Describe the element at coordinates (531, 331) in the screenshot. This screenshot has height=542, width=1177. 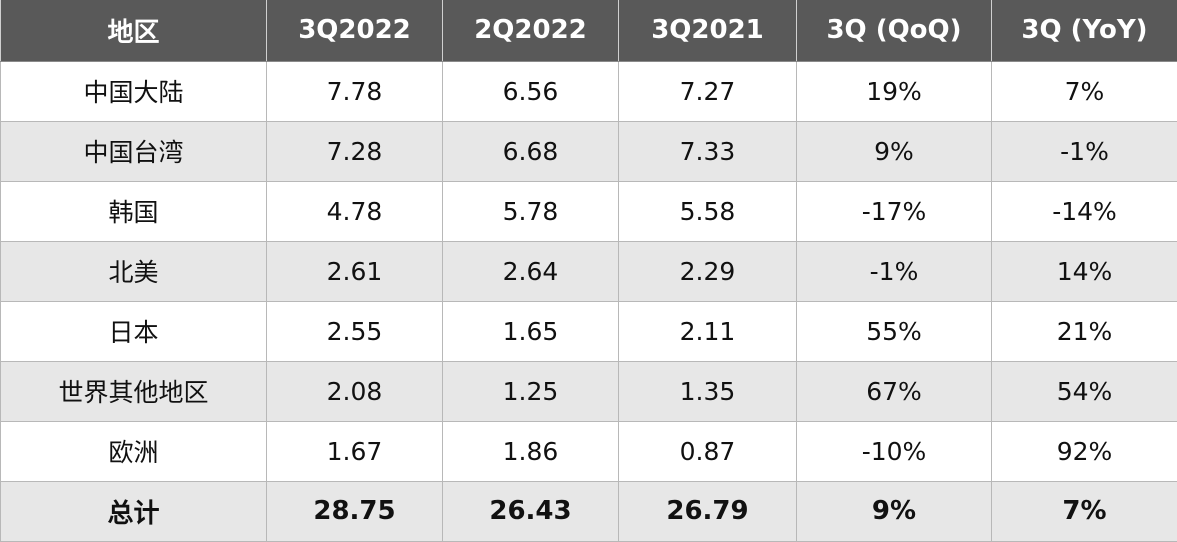
I see `value-cell-2q2022: 1.65` at that location.